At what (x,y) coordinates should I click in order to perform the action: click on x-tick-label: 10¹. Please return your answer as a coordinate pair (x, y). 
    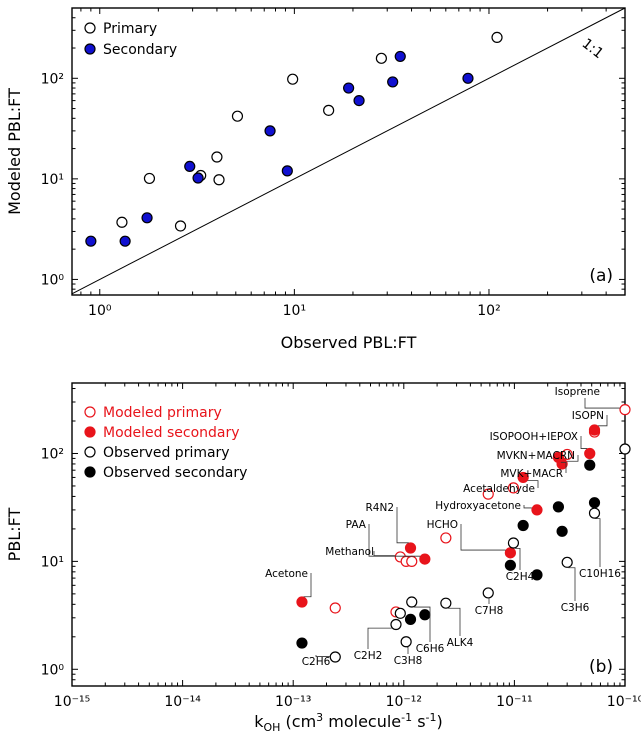
    Looking at the image, I should click on (294, 311).